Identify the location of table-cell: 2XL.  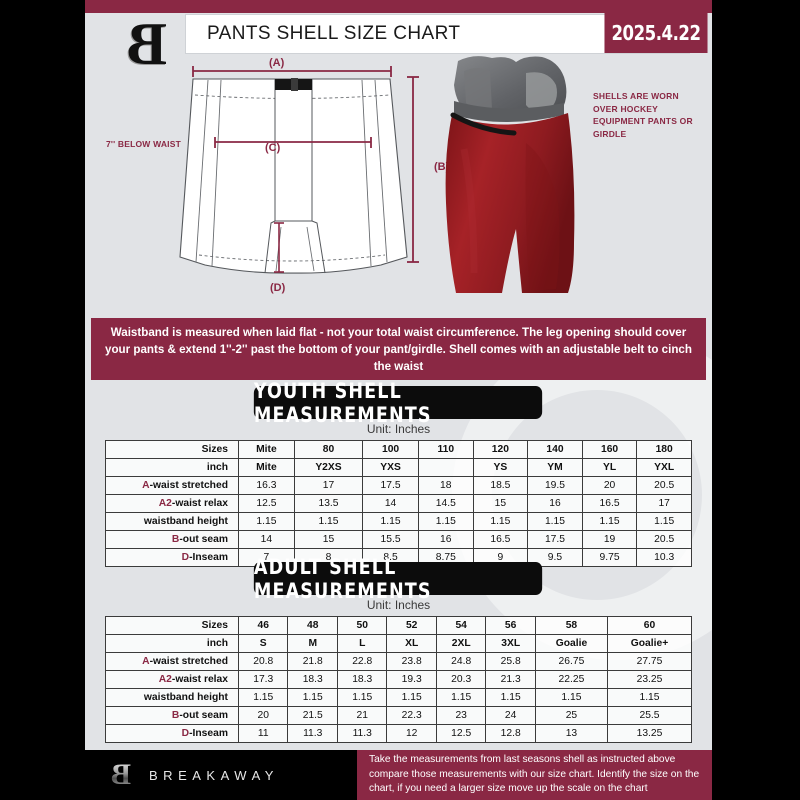
(461, 643).